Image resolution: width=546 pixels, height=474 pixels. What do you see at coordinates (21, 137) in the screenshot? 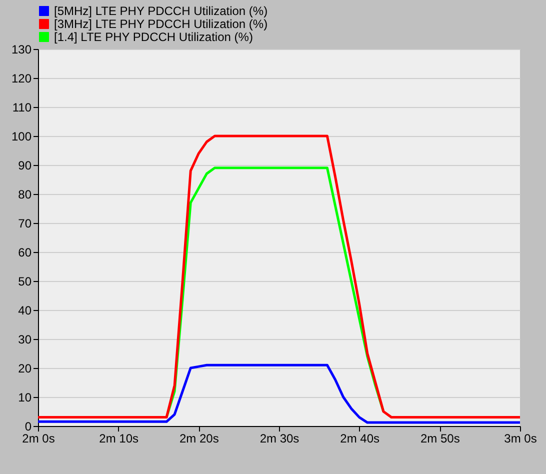
I see `y-tick-label: 100` at bounding box center [21, 137].